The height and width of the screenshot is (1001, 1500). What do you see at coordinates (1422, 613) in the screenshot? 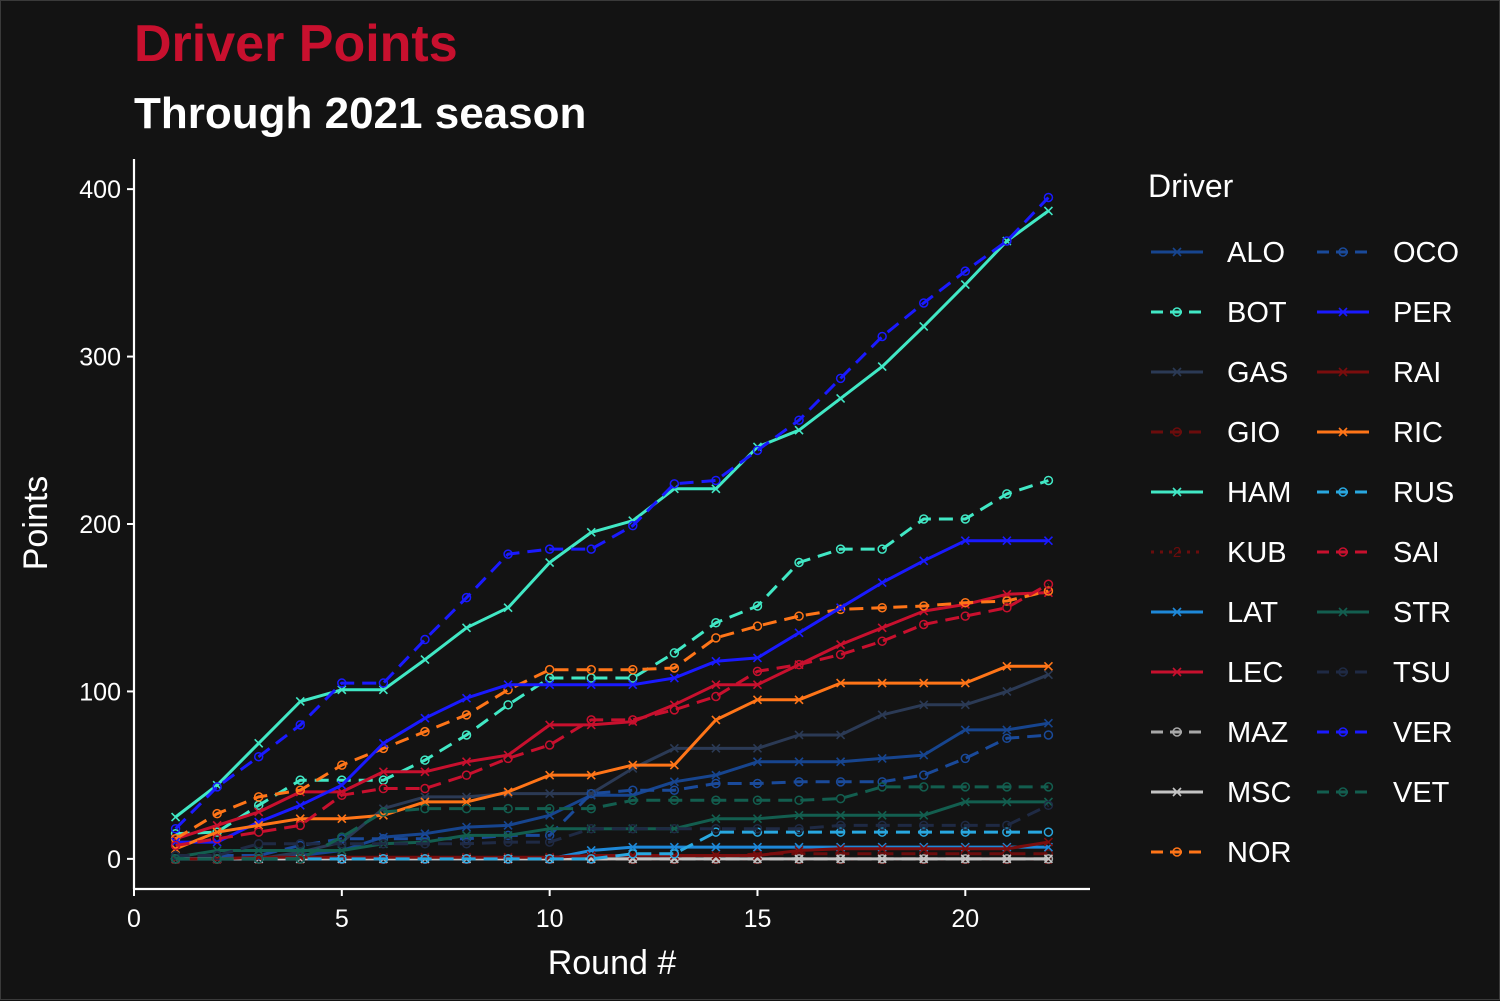
I see `legend-label: STR` at bounding box center [1422, 613].